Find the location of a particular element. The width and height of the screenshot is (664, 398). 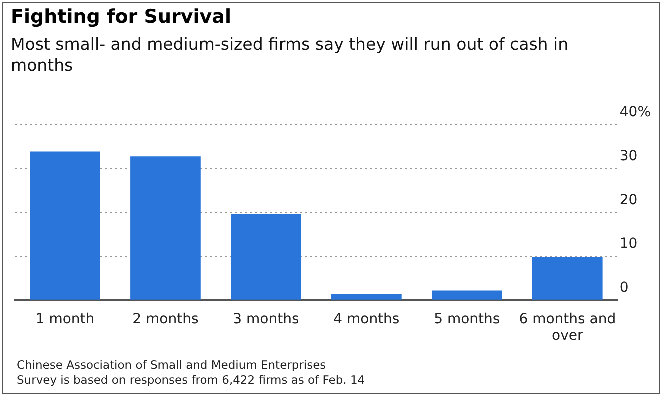

y-tick-label: 40% is located at coordinates (636, 112).